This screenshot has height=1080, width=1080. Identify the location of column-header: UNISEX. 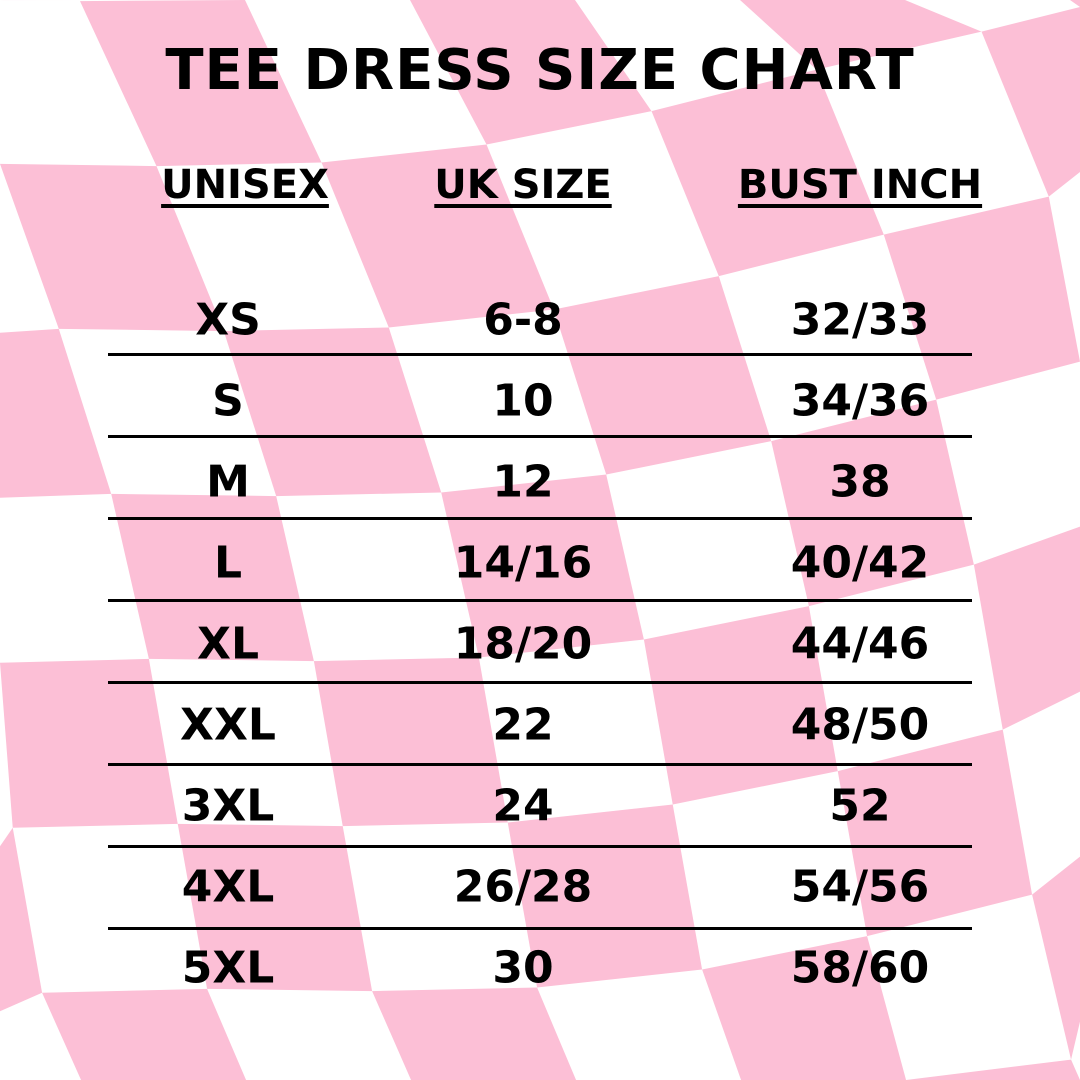
(245, 185).